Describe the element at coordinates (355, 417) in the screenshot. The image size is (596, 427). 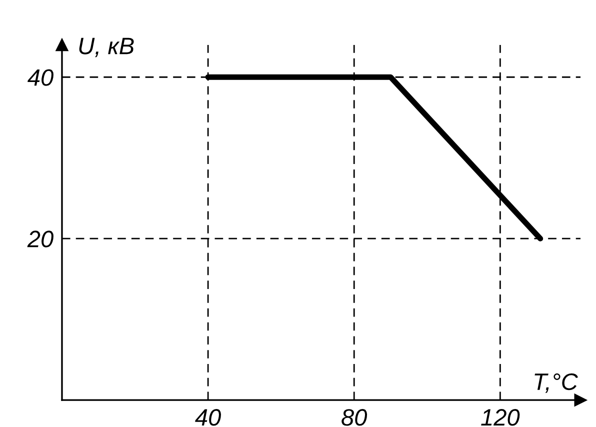
I see `x-tick-label: 80` at that location.